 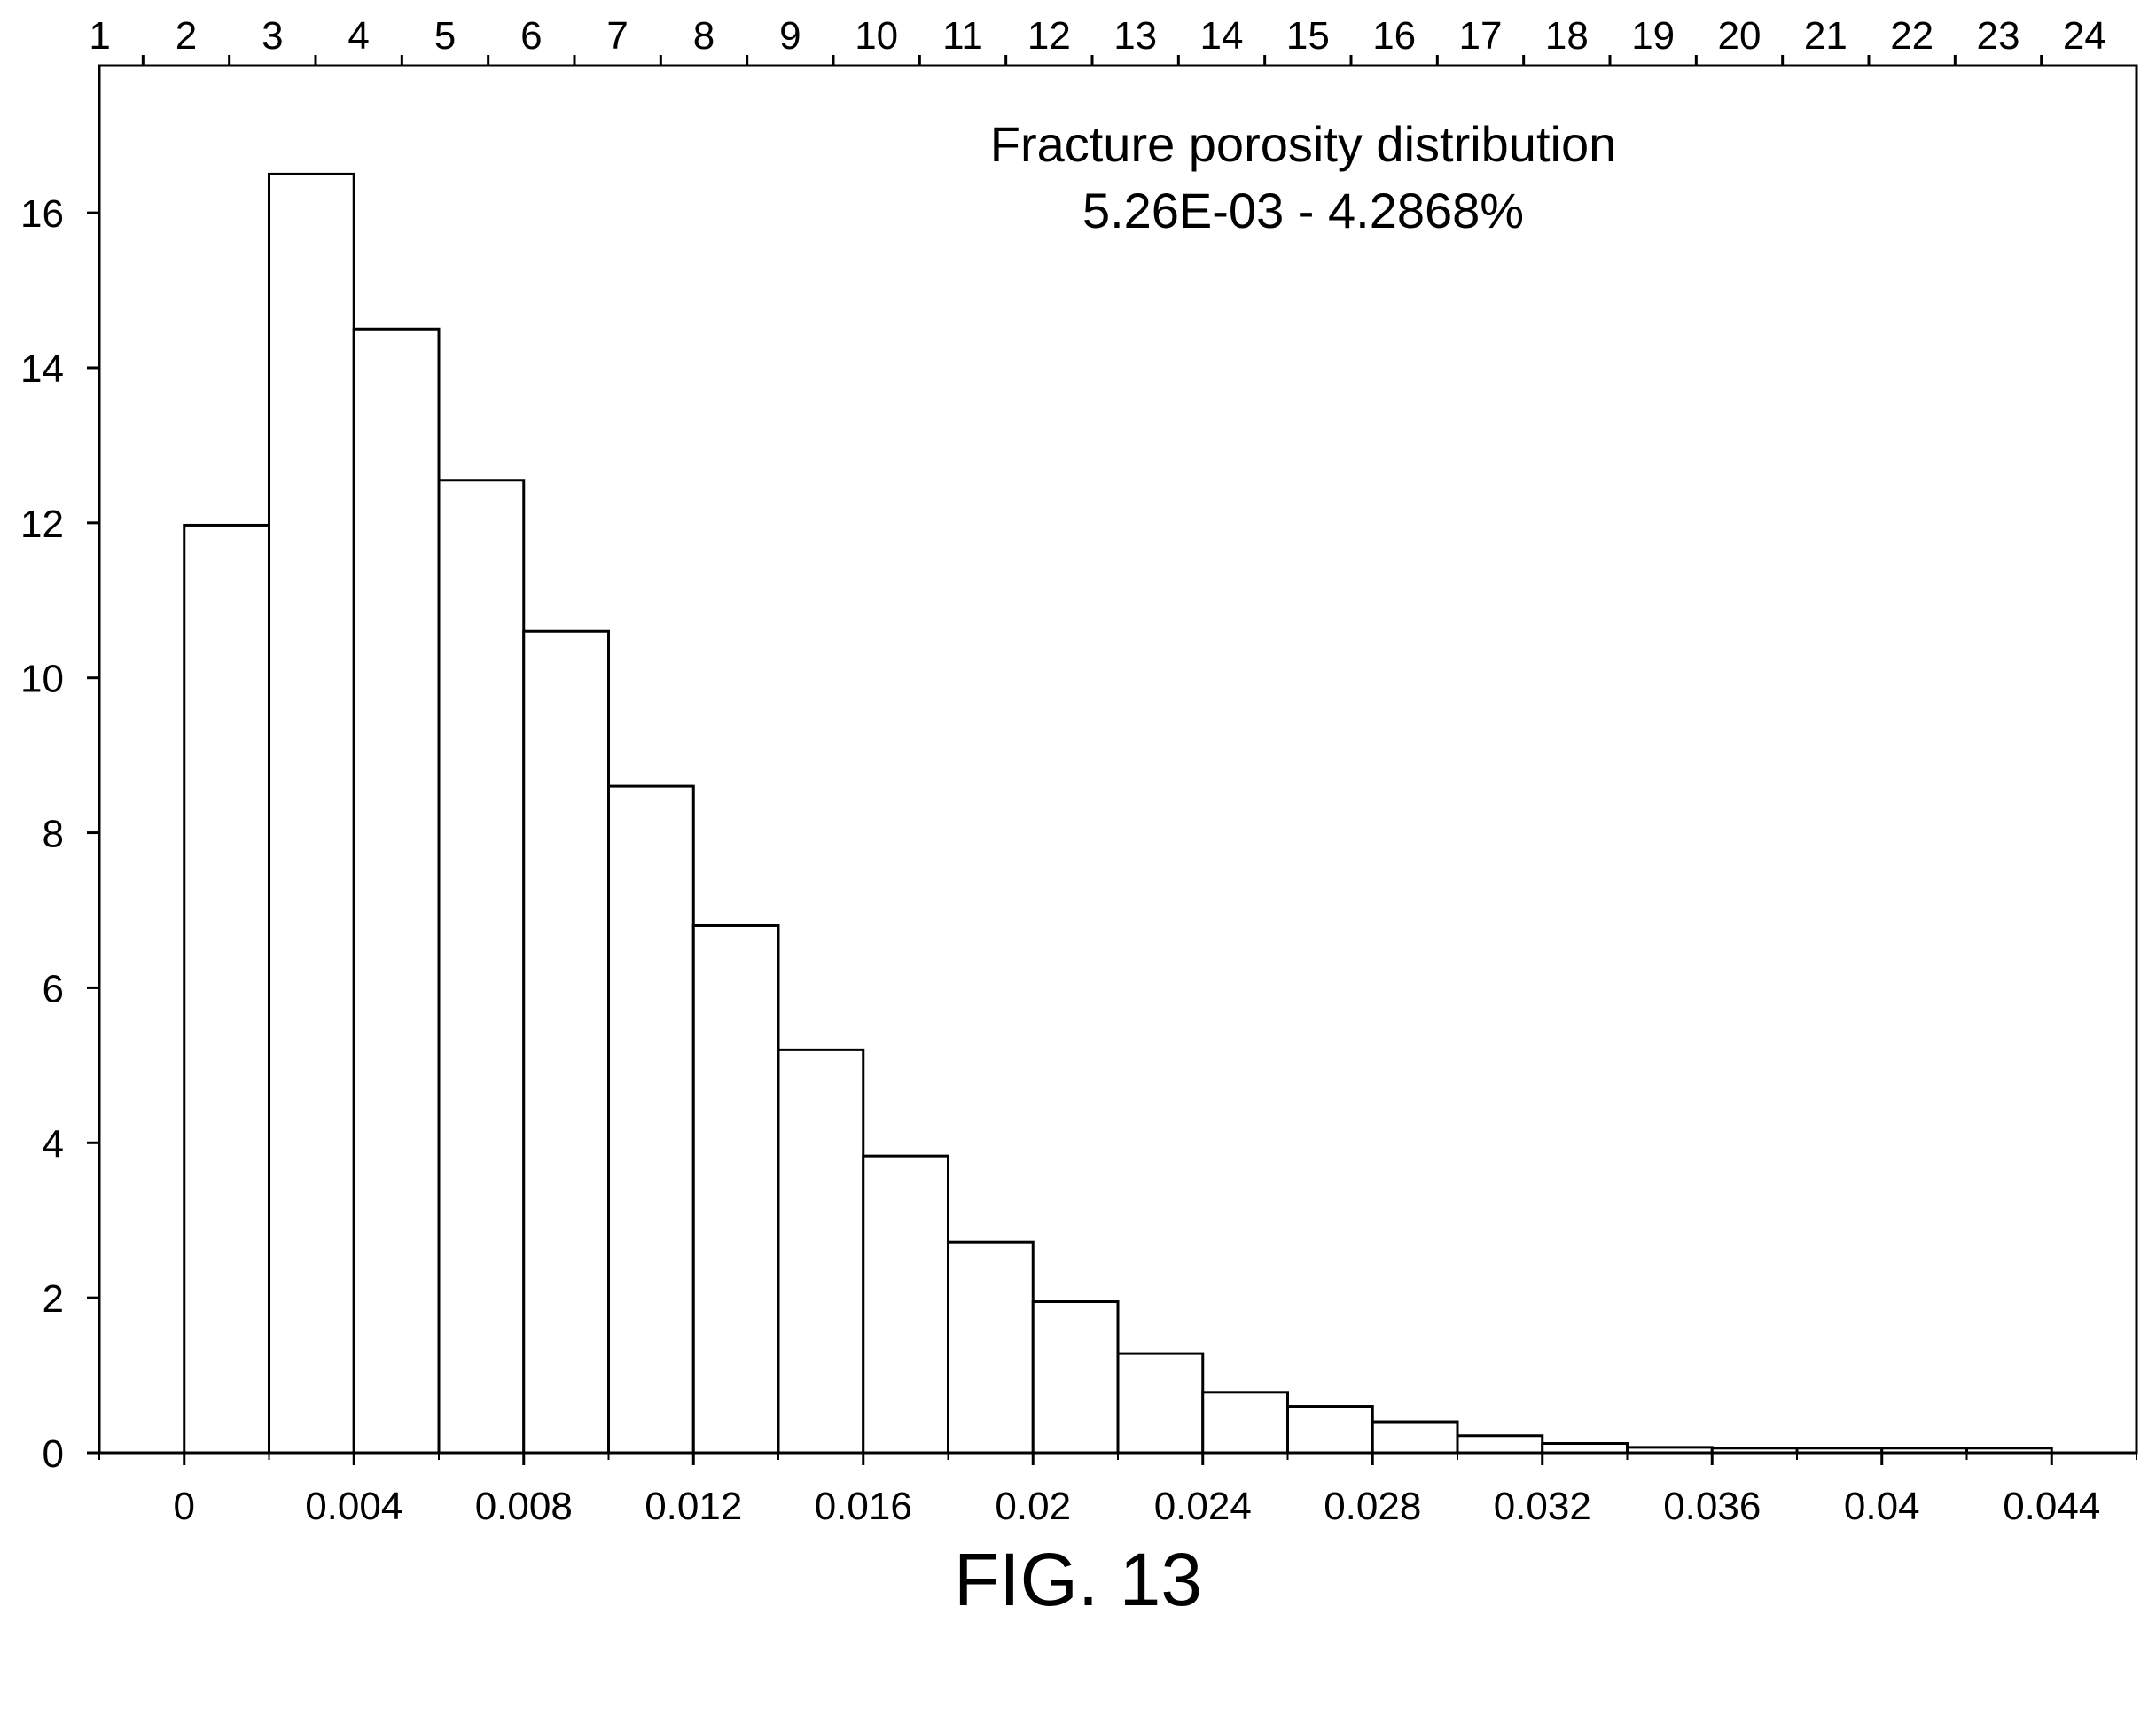 I want to click on y-tick-label: 14, so click(x=42, y=369).